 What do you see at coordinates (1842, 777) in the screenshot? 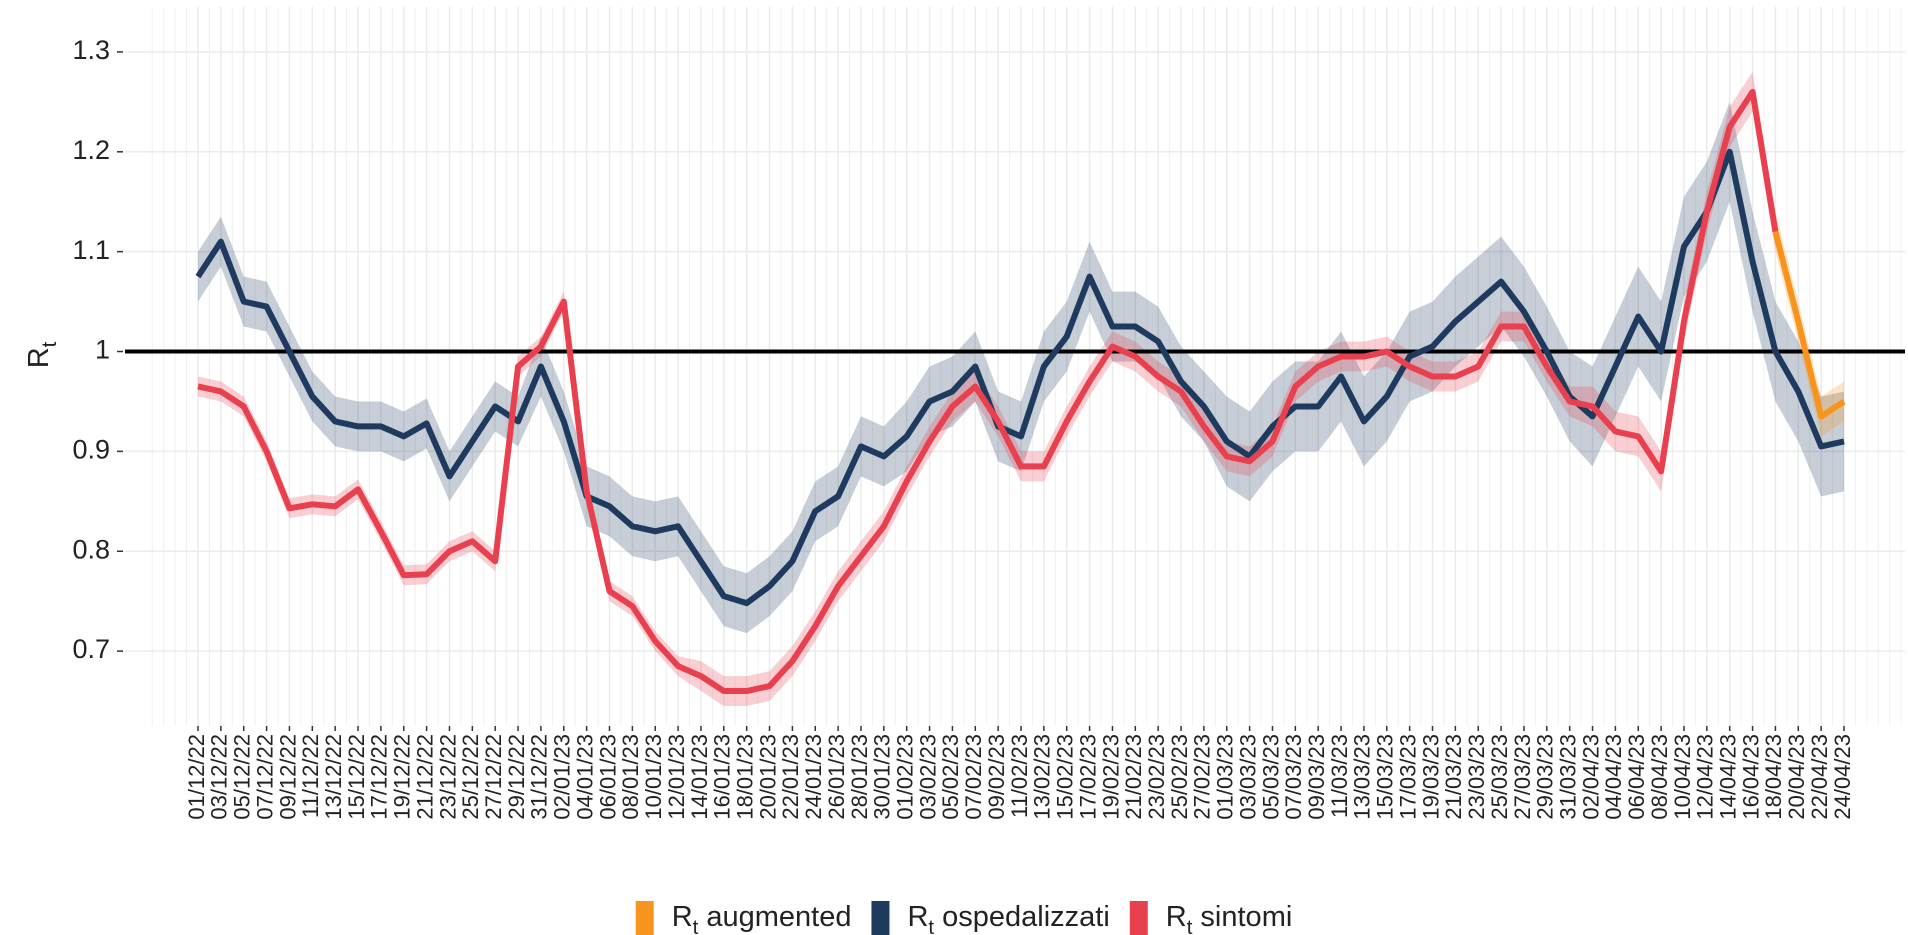
I see `x-tick-label: 24/04/23` at bounding box center [1842, 777].